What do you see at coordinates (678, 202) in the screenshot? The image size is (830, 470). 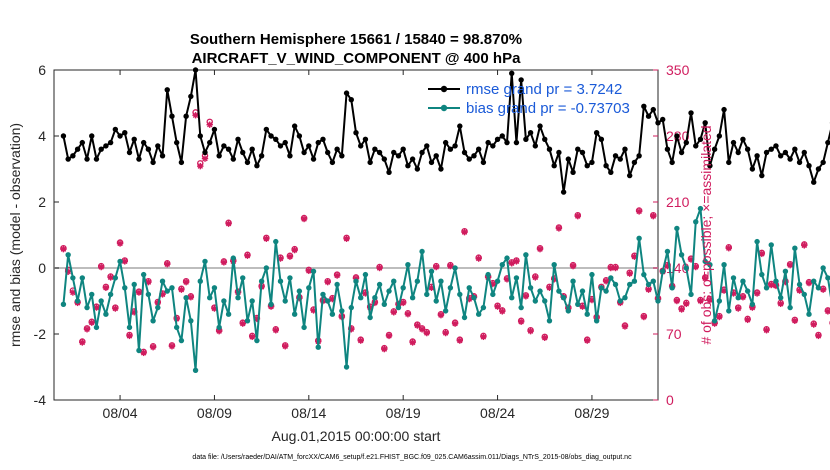 I see `y2-tick-label: 210` at bounding box center [678, 202].